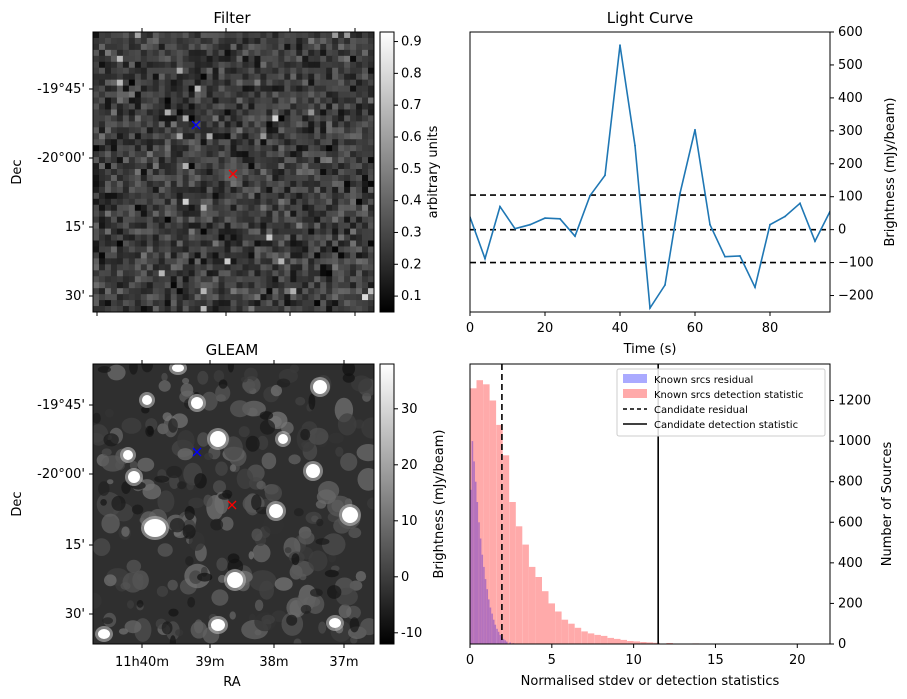 This screenshot has height=699, width=907. I want to click on histogram-ytick-label: 600, so click(850, 522).